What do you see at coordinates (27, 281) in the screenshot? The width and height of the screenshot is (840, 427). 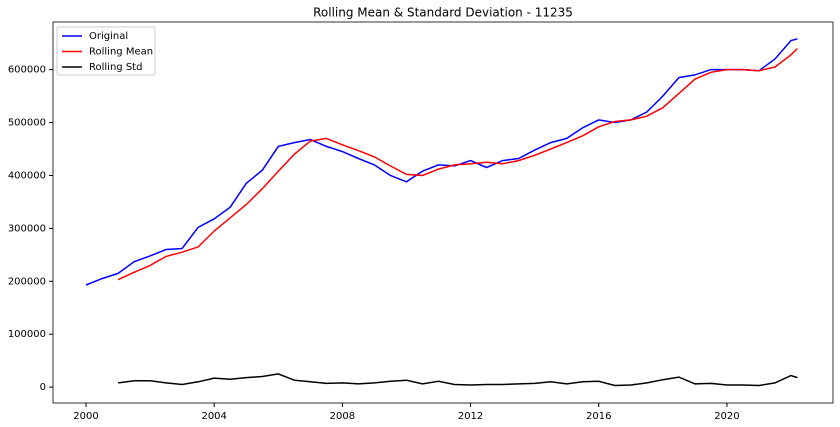 I see `y-tick-label: 200000` at bounding box center [27, 281].